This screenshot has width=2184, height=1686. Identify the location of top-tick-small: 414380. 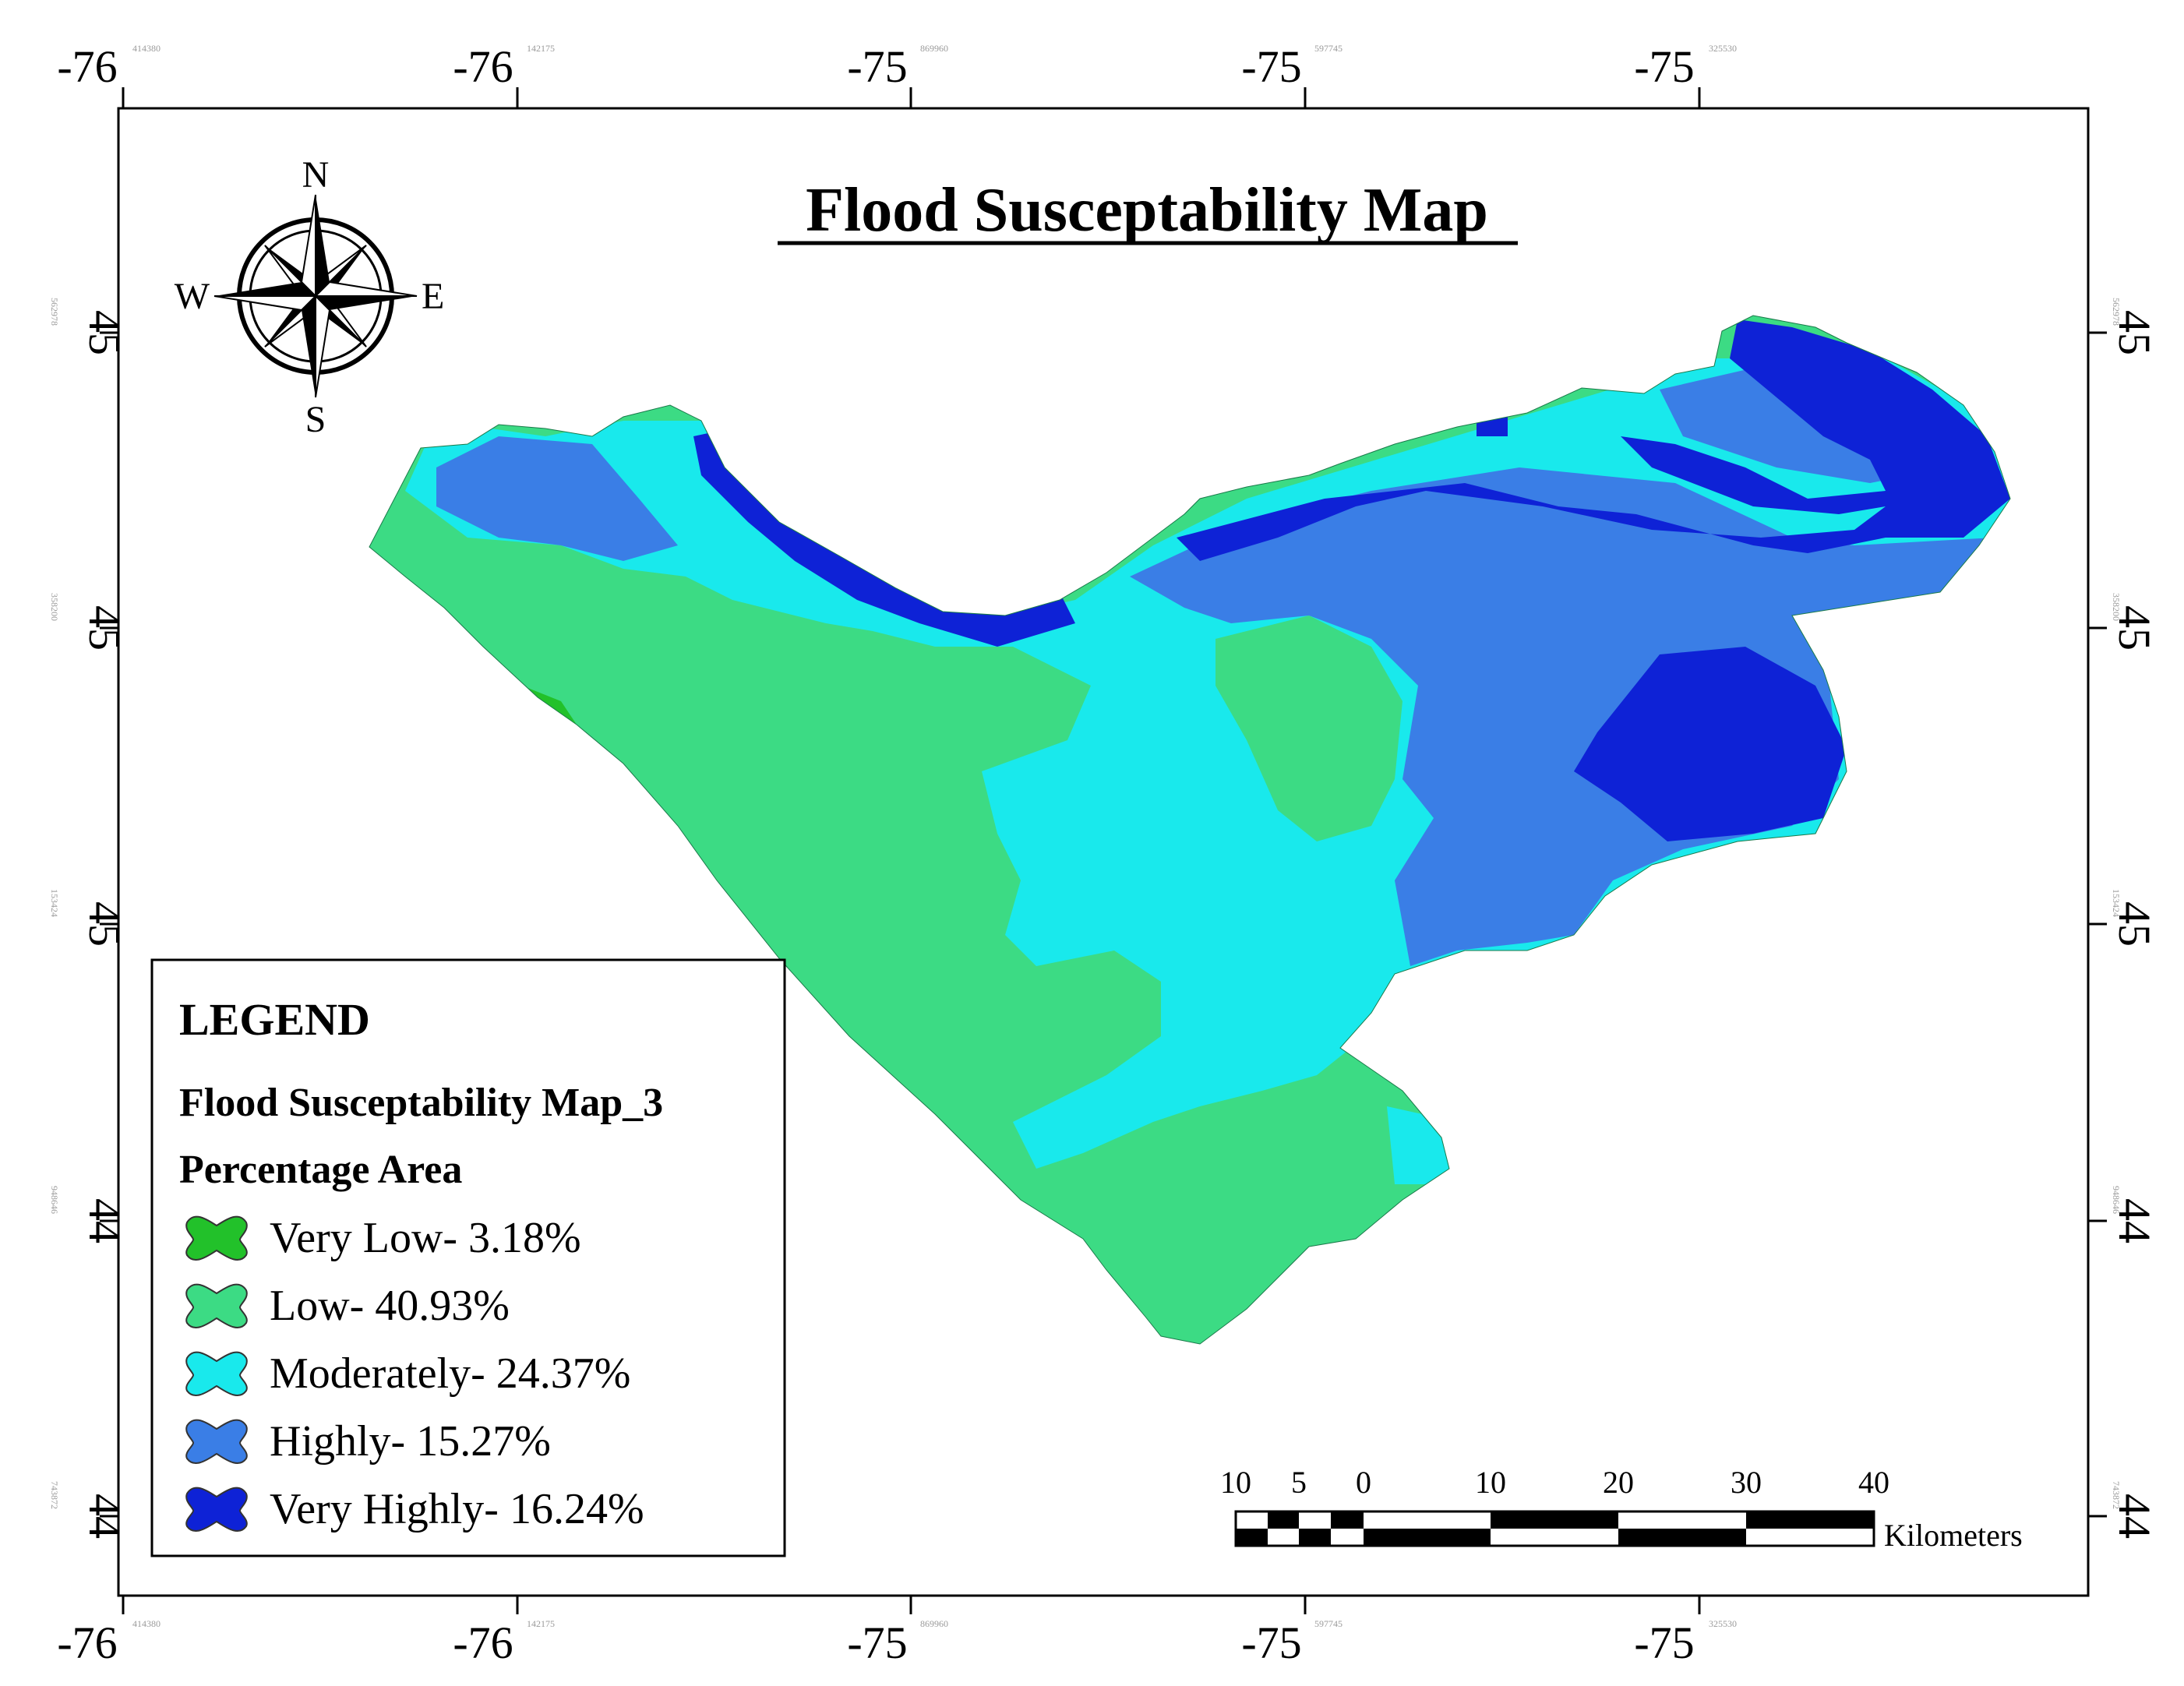
(146, 48).